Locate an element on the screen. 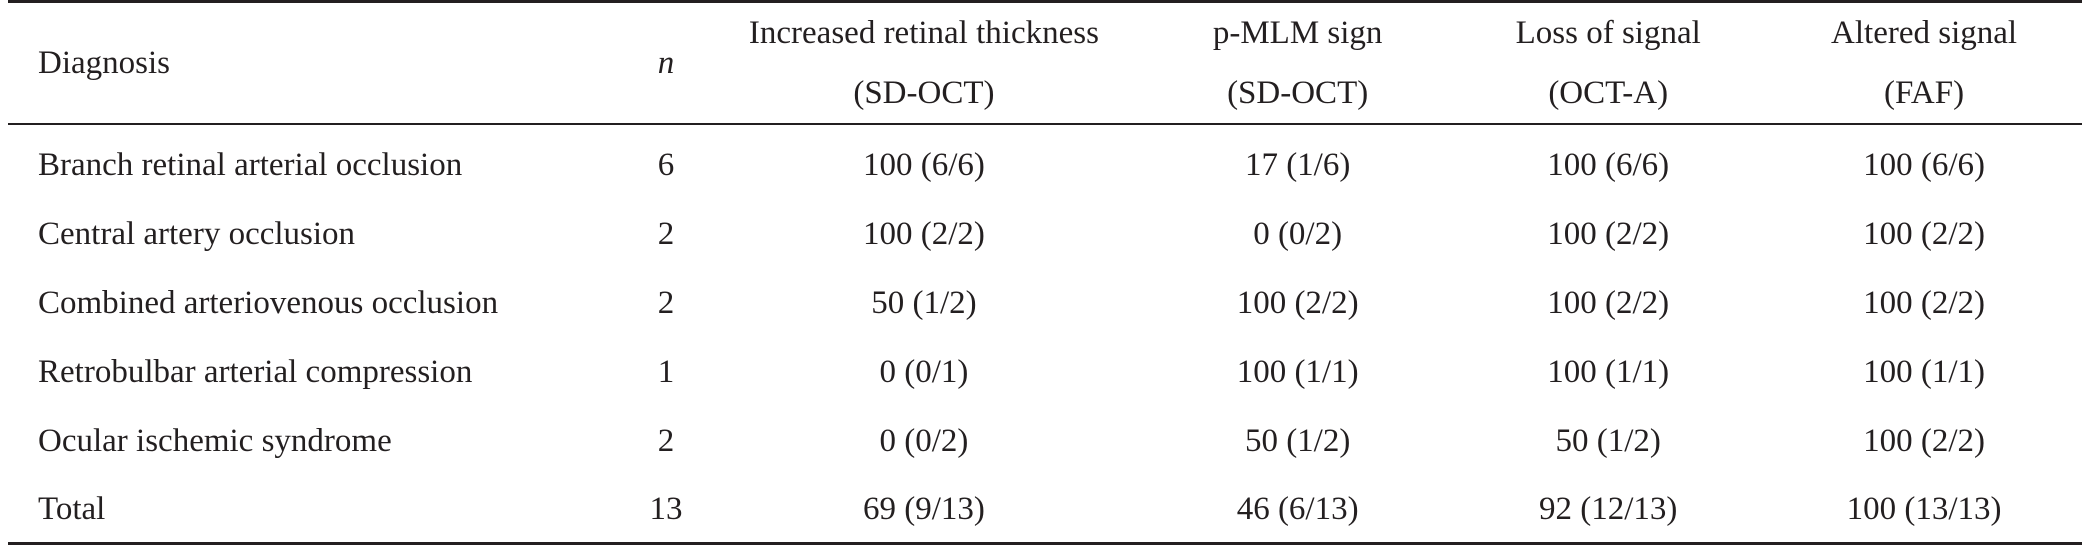 The height and width of the screenshot is (559, 2090). header-loss-of-signal: Loss of signal (OCT-A) is located at coordinates (1608, 63).